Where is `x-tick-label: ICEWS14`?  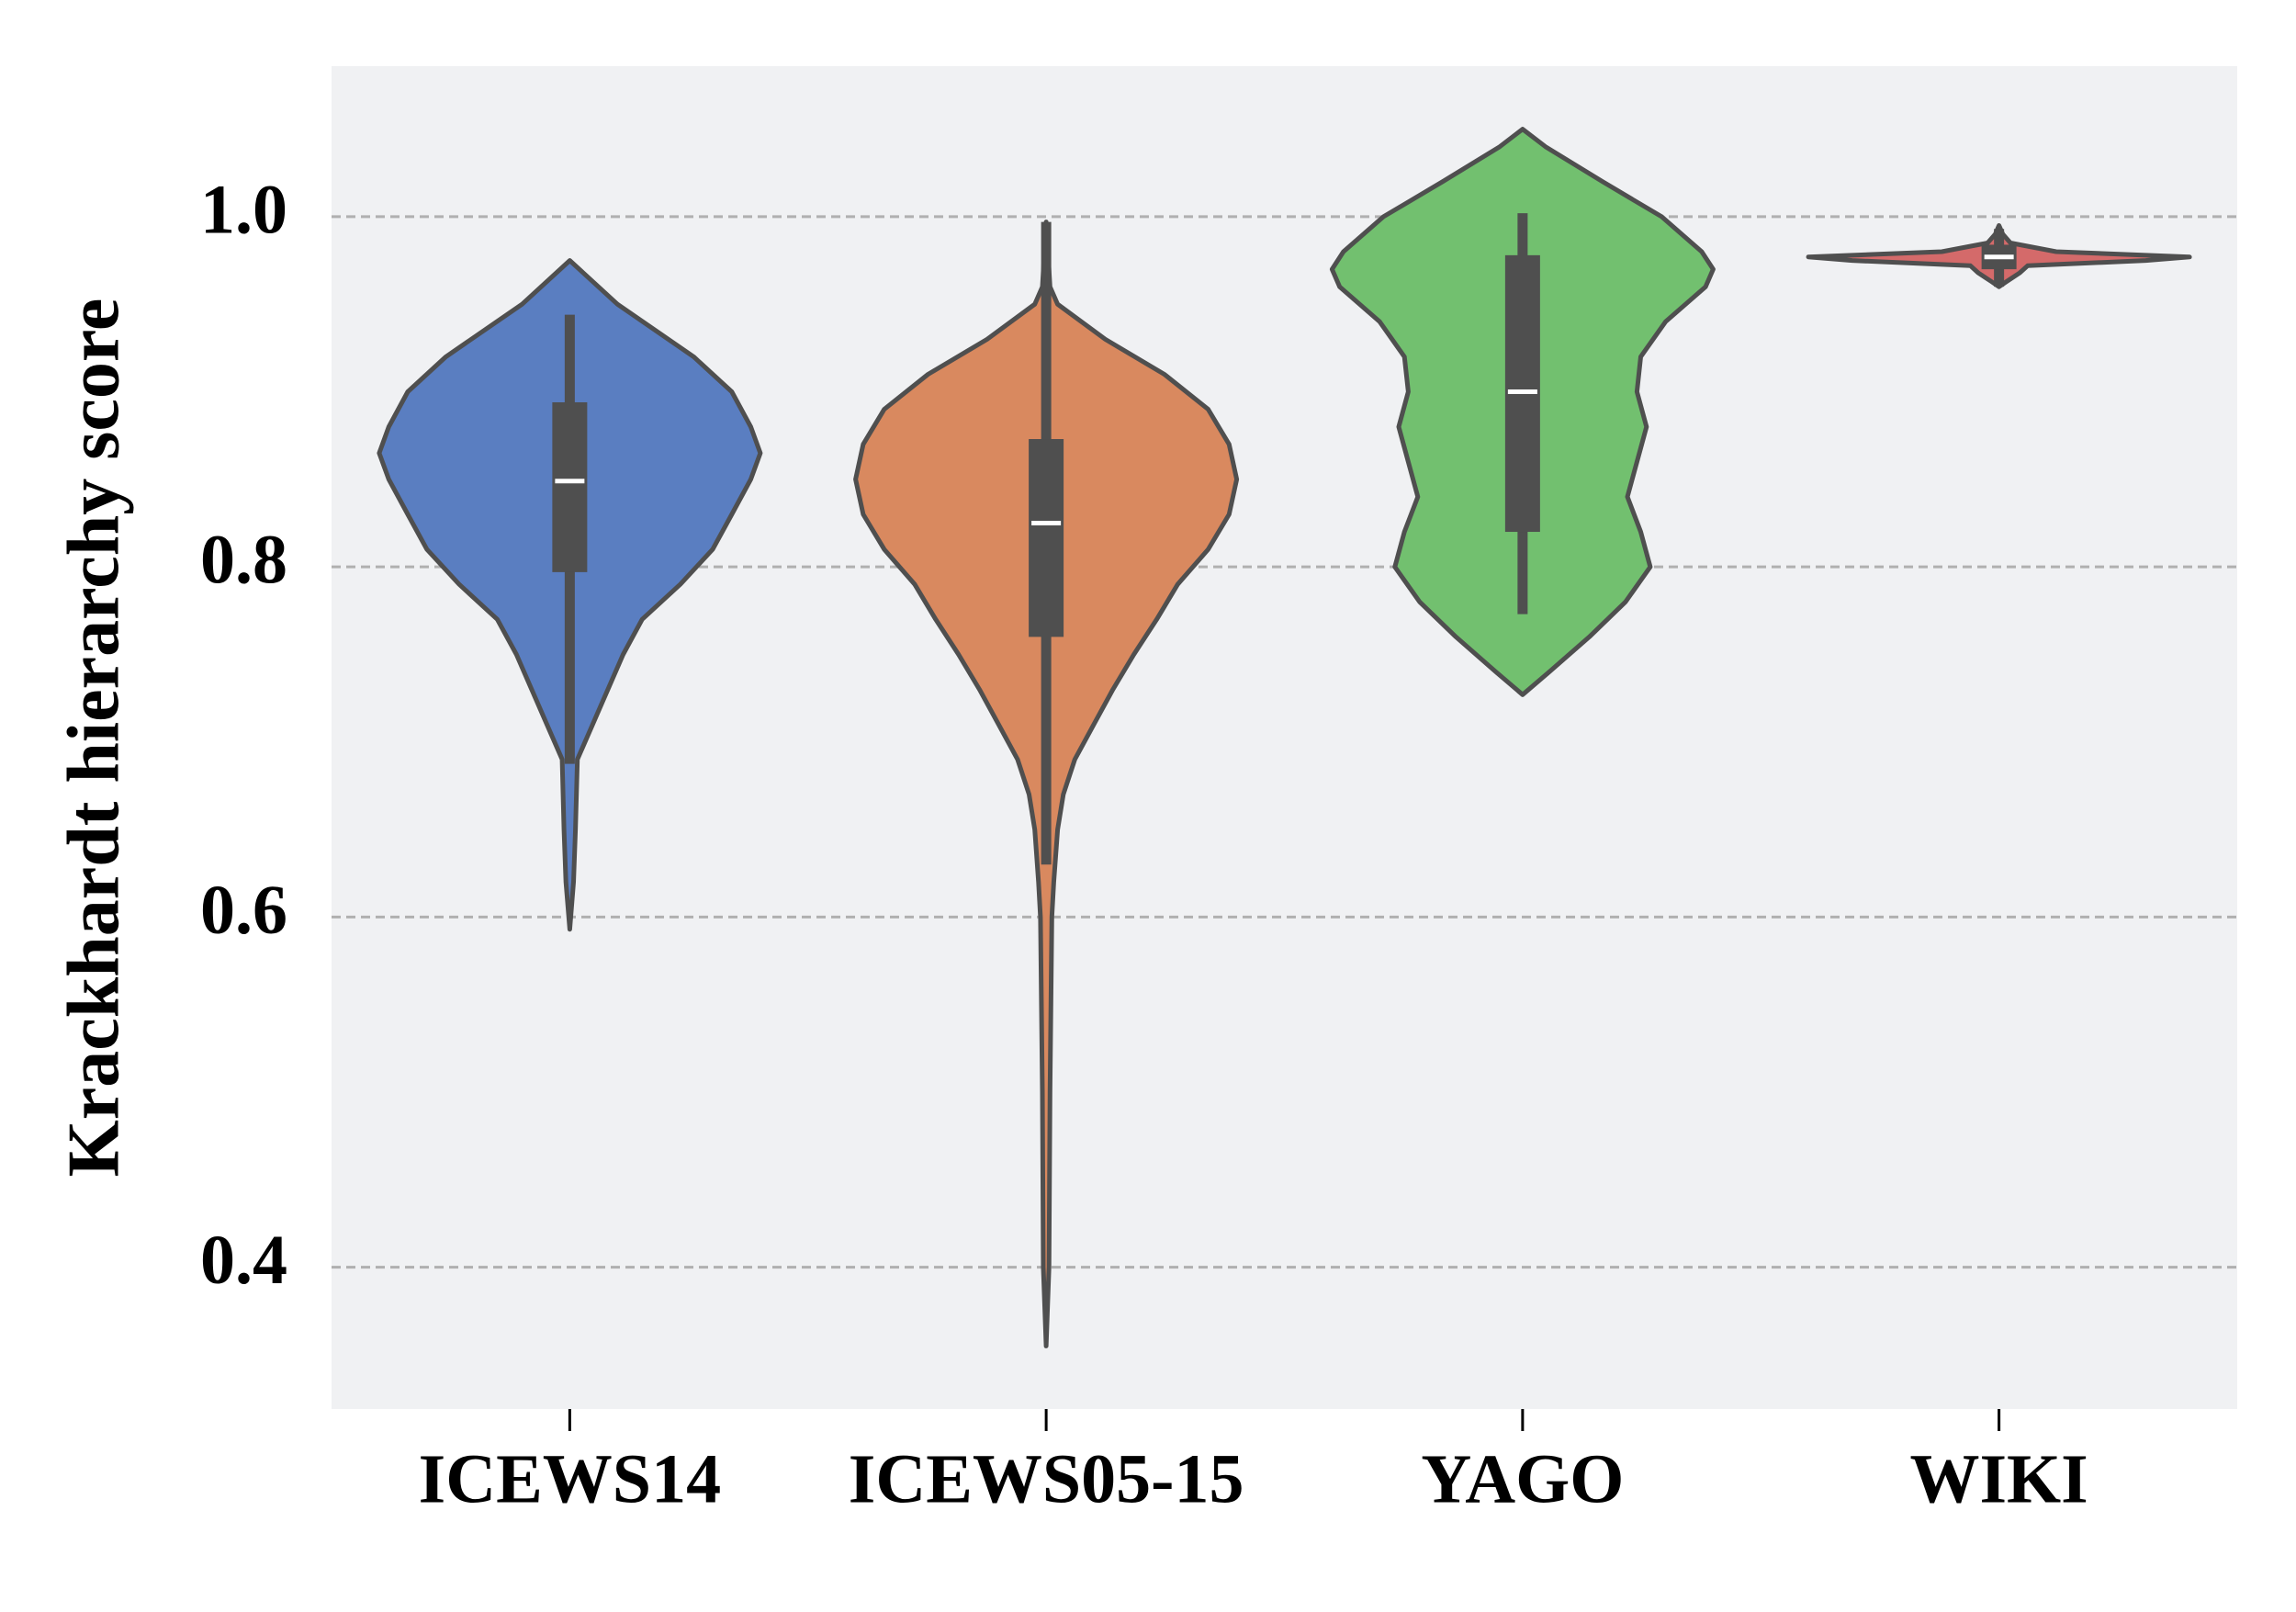 x-tick-label: ICEWS14 is located at coordinates (570, 1478).